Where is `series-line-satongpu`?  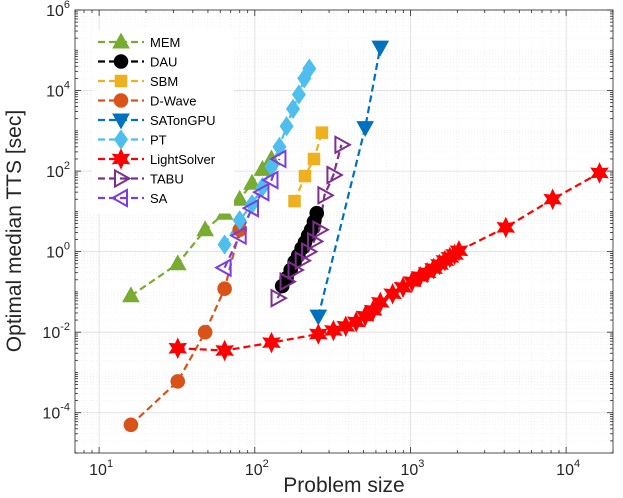 series-line-satongpu is located at coordinates (349, 181).